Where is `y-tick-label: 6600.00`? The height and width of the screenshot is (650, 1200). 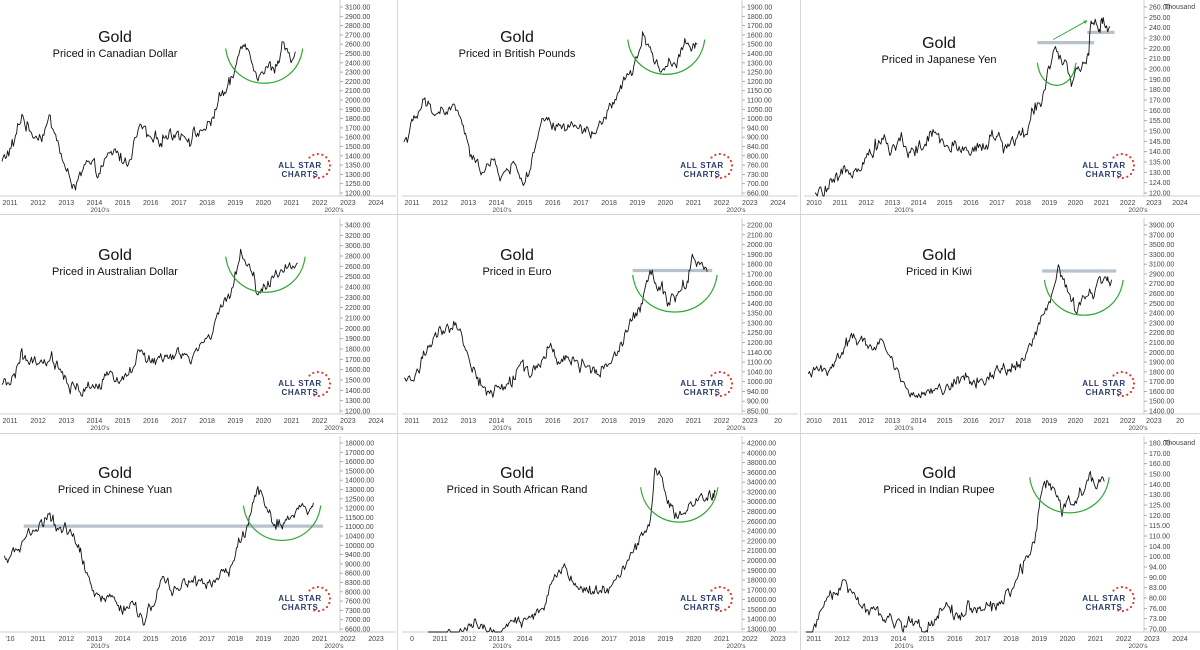
y-tick-label: 6600.00 is located at coordinates (357, 630).